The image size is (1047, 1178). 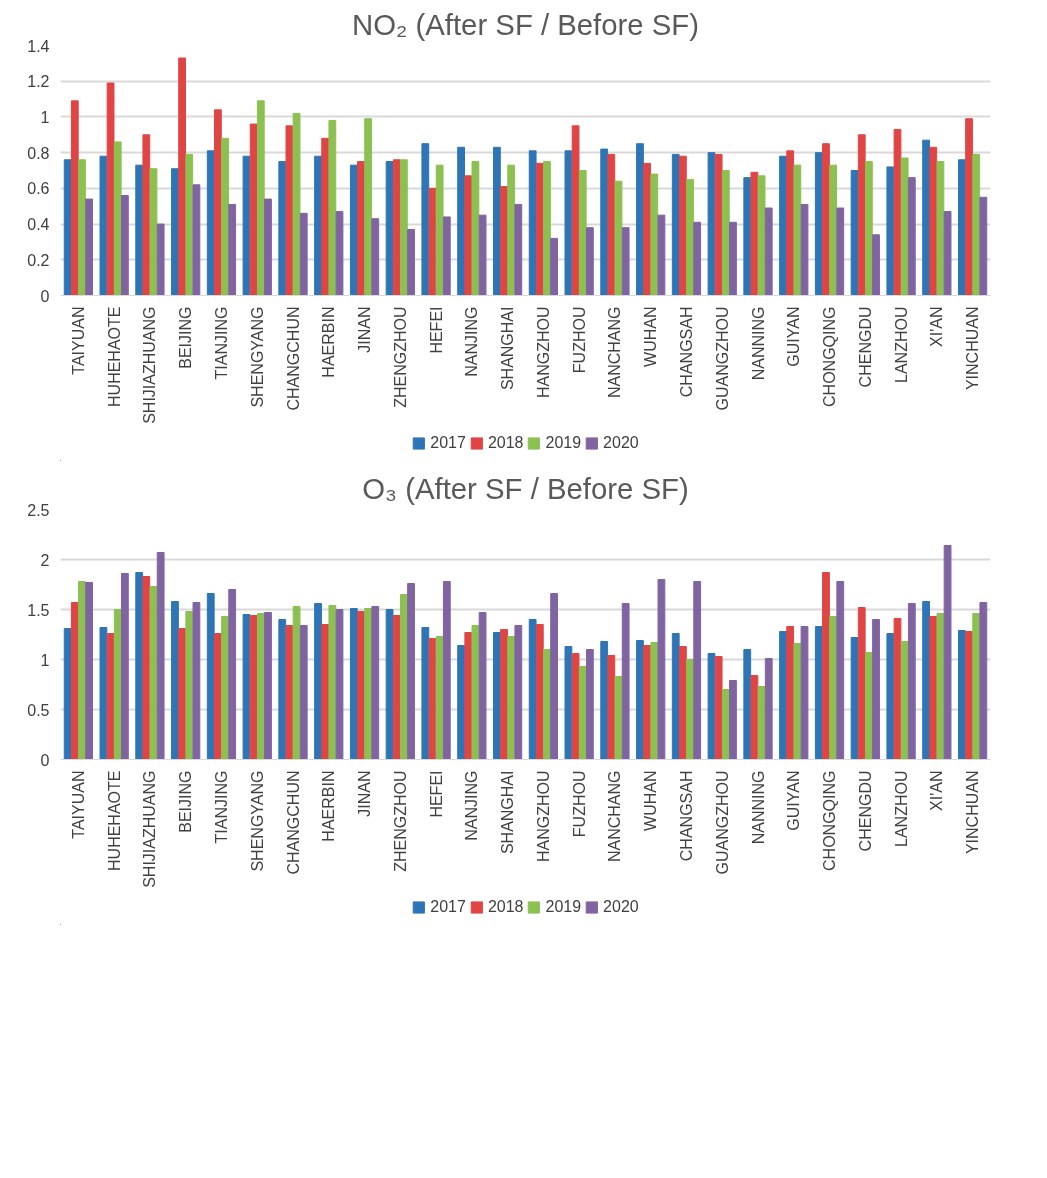 I want to click on x-tick-label: GUANGZHOU, so click(x=722, y=358).